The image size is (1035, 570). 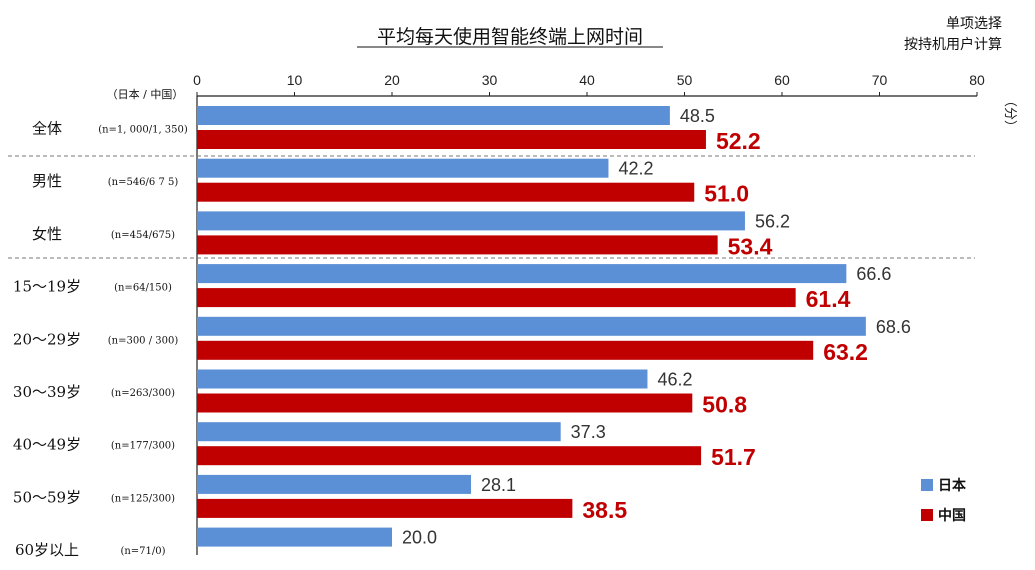 I want to click on sample-size-label: (n=125/300), so click(x=143, y=498).